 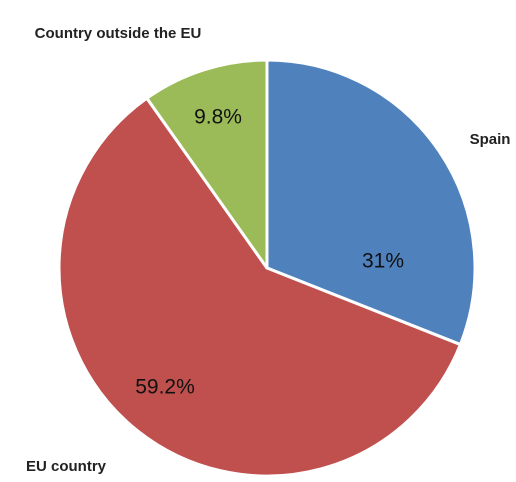 What do you see at coordinates (490, 139) in the screenshot?
I see `category-label: Spain` at bounding box center [490, 139].